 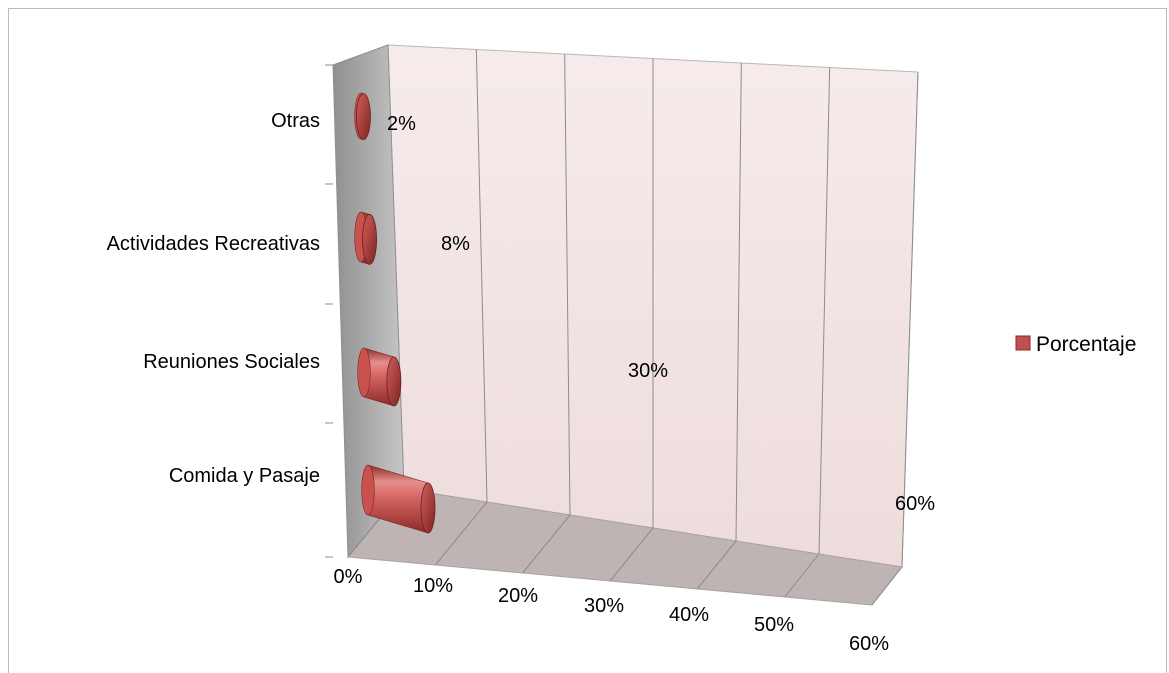 I want to click on category-axis-ticks, so click(x=329, y=311).